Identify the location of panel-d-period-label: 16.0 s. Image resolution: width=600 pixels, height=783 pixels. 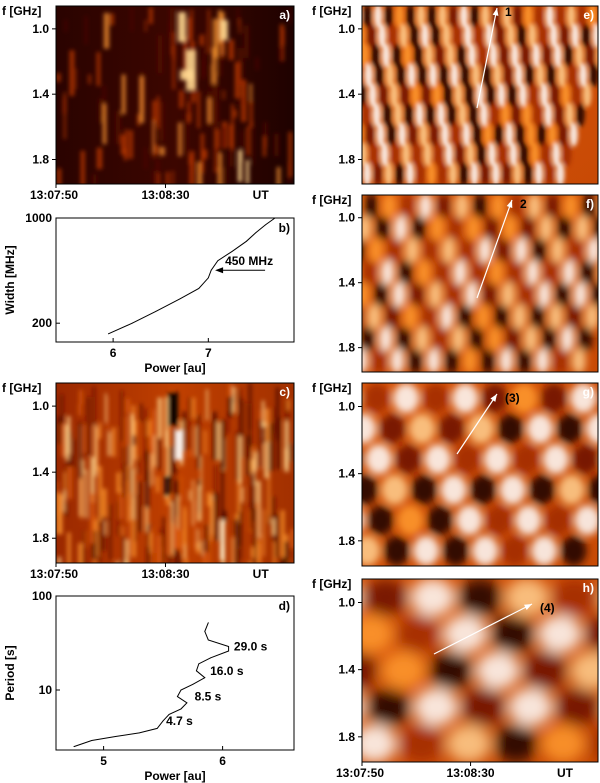
(227, 671).